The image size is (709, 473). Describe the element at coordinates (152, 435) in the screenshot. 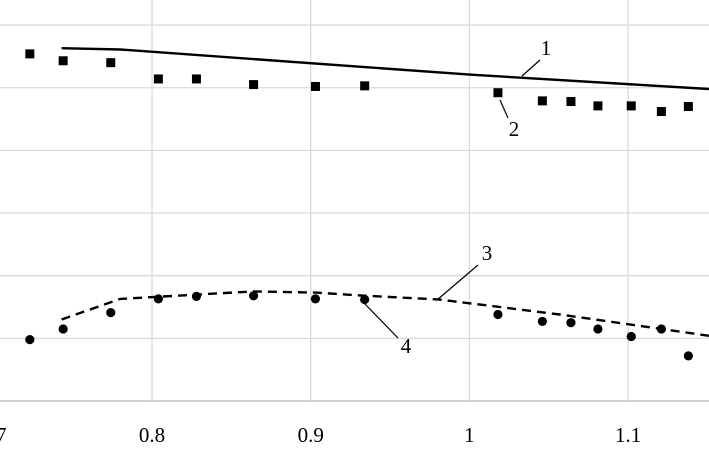

I see `x-tick-label: 0.8` at that location.